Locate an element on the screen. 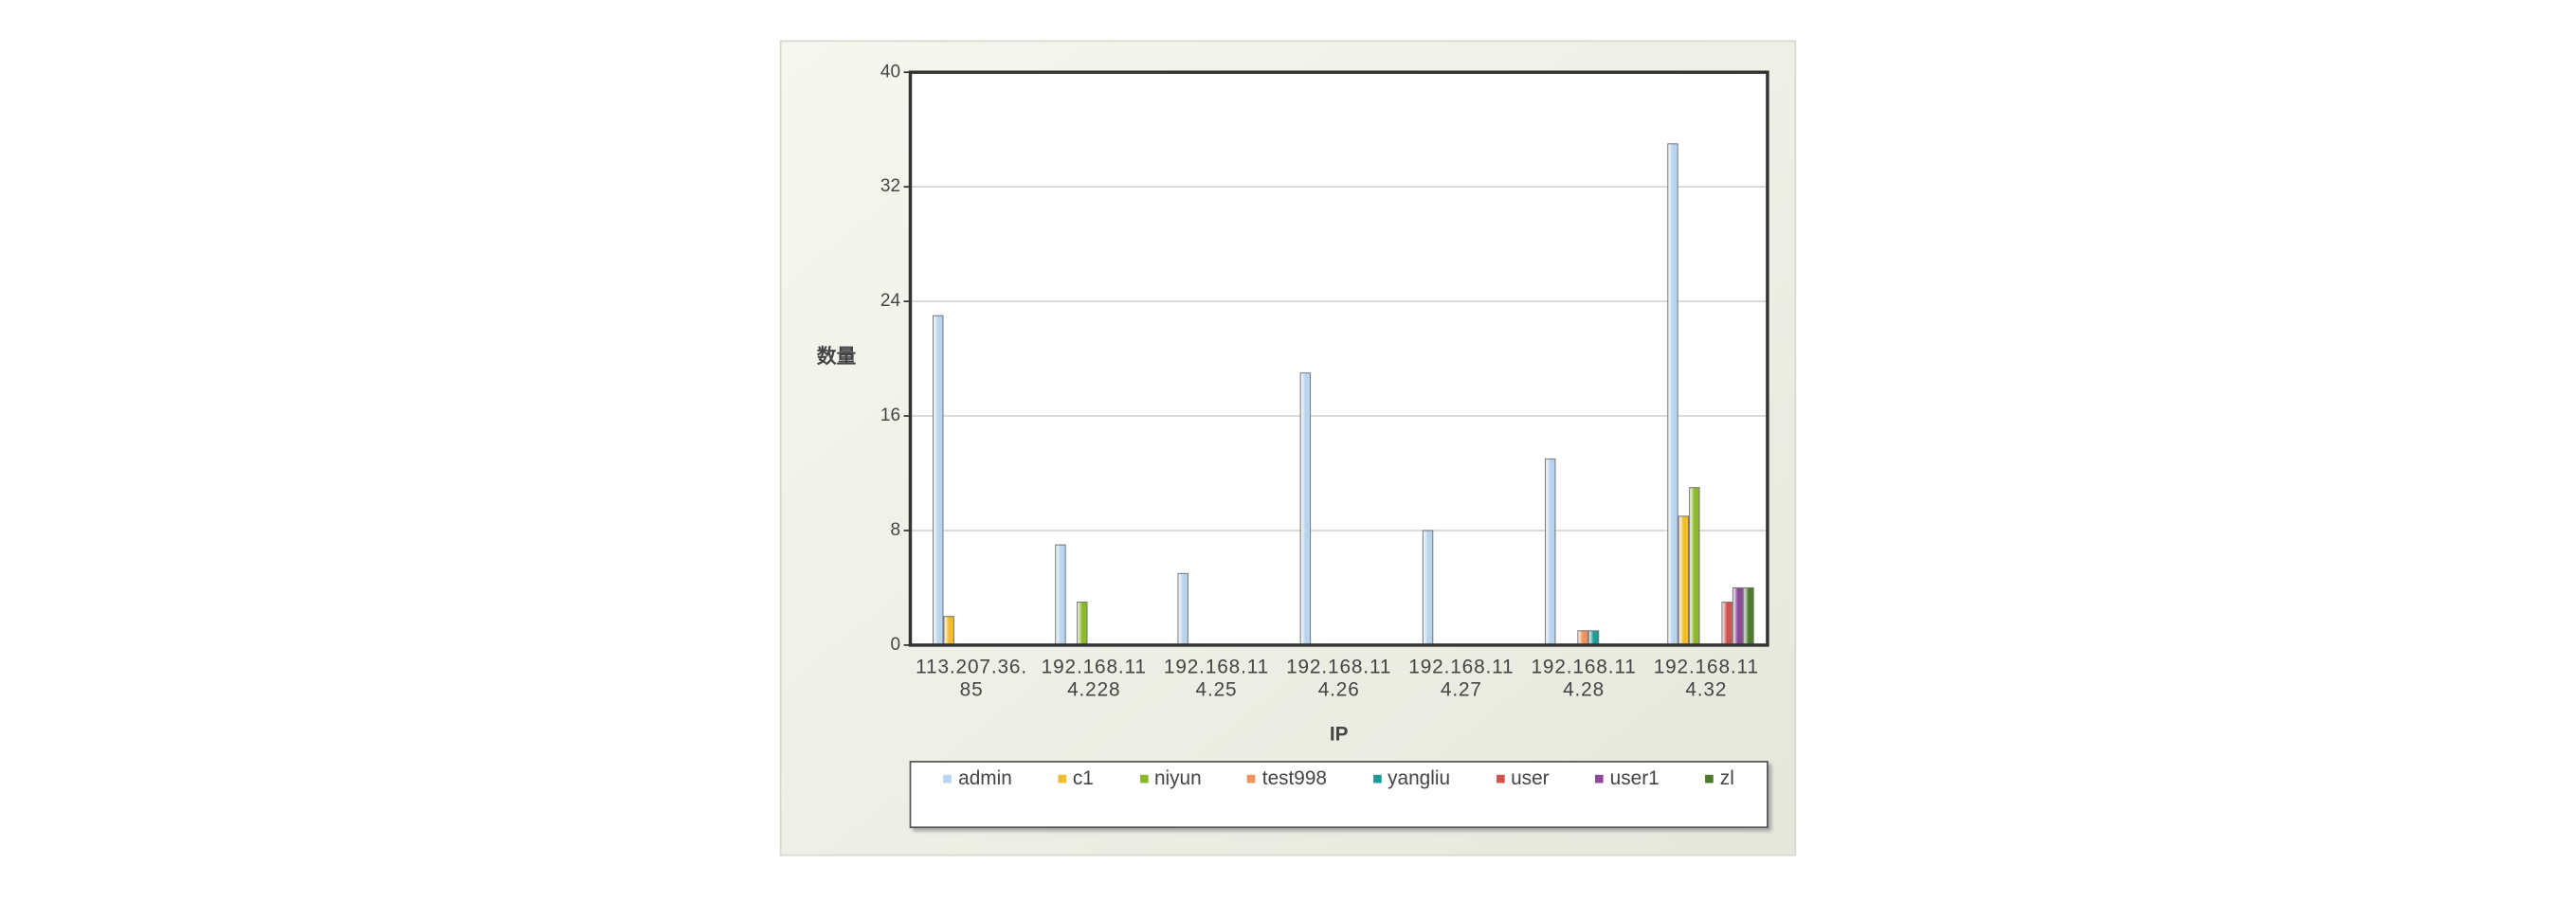  legend-label: admin is located at coordinates (985, 778).